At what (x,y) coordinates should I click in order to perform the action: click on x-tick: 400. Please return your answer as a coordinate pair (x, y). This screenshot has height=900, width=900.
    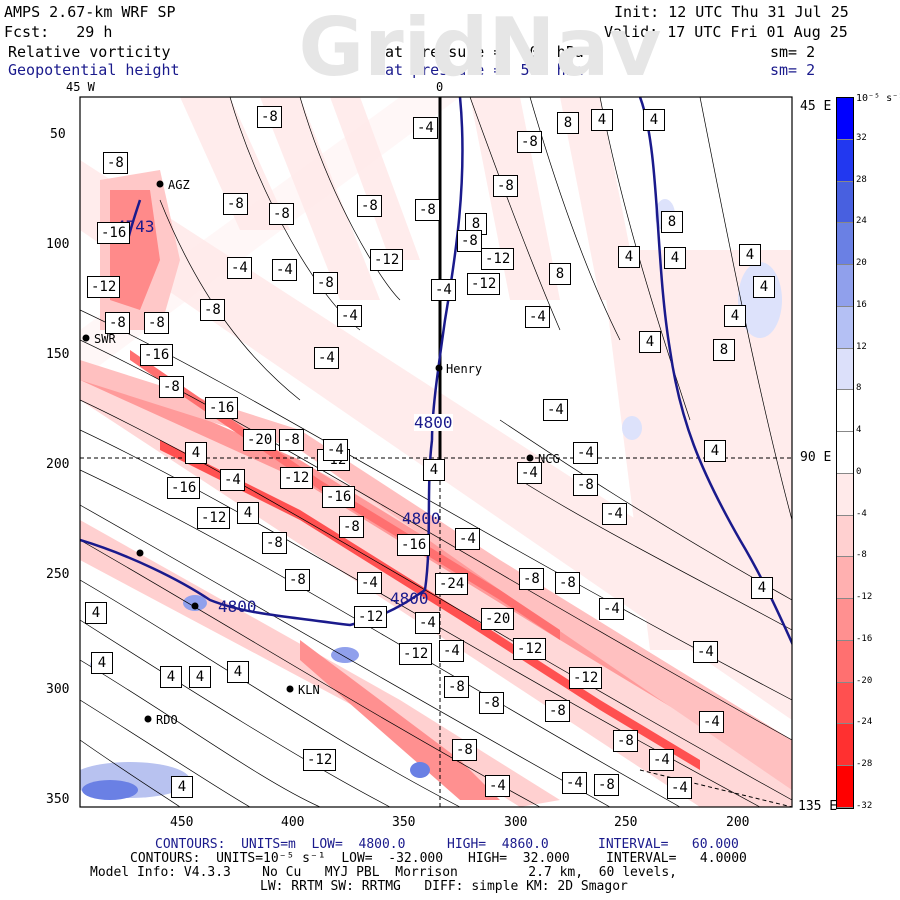
    Looking at the image, I should click on (293, 822).